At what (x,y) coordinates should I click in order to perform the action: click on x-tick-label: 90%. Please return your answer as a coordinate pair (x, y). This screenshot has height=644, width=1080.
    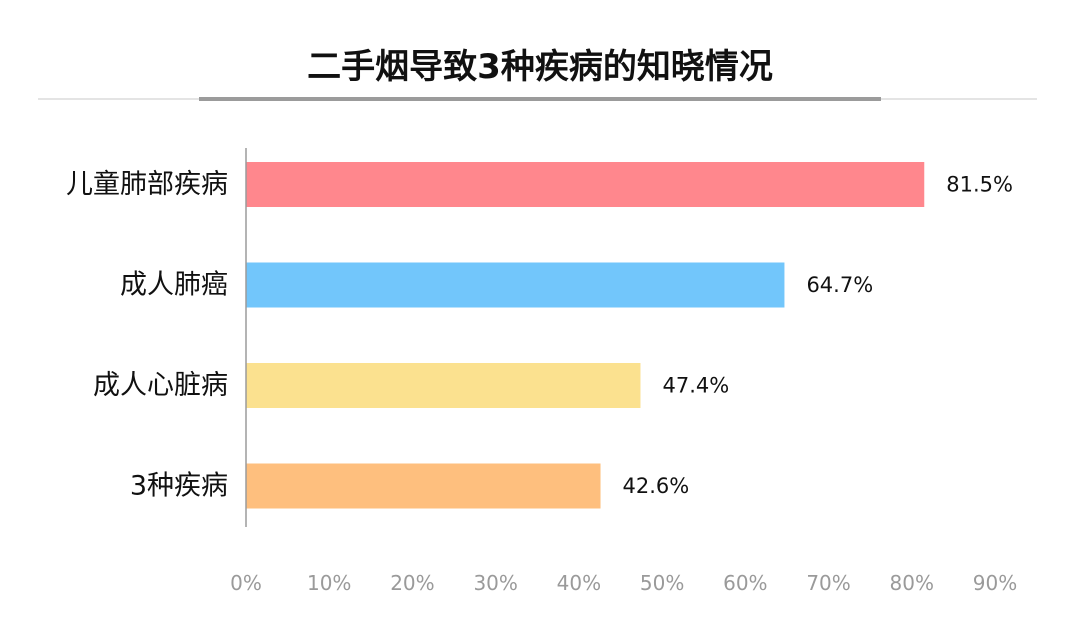
    Looking at the image, I should click on (995, 583).